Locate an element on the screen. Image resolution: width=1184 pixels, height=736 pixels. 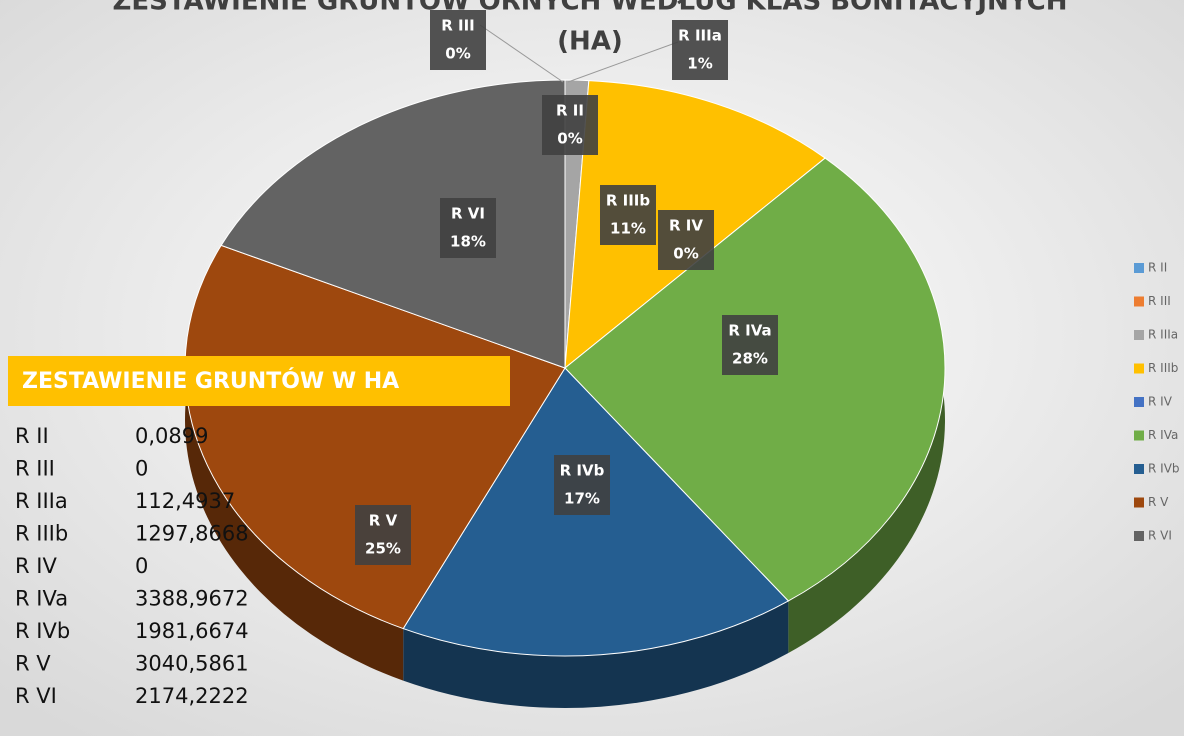
table-name: R IIIb is located at coordinates (41, 534).